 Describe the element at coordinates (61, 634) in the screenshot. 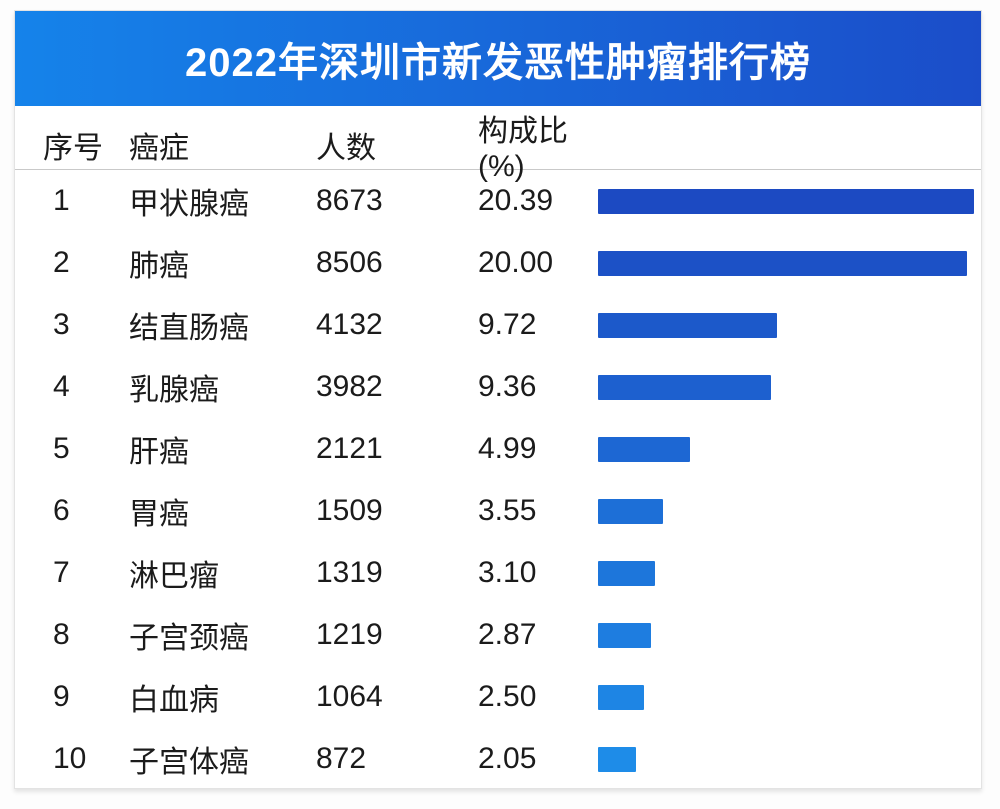

I see `rank-cell: 8` at that location.